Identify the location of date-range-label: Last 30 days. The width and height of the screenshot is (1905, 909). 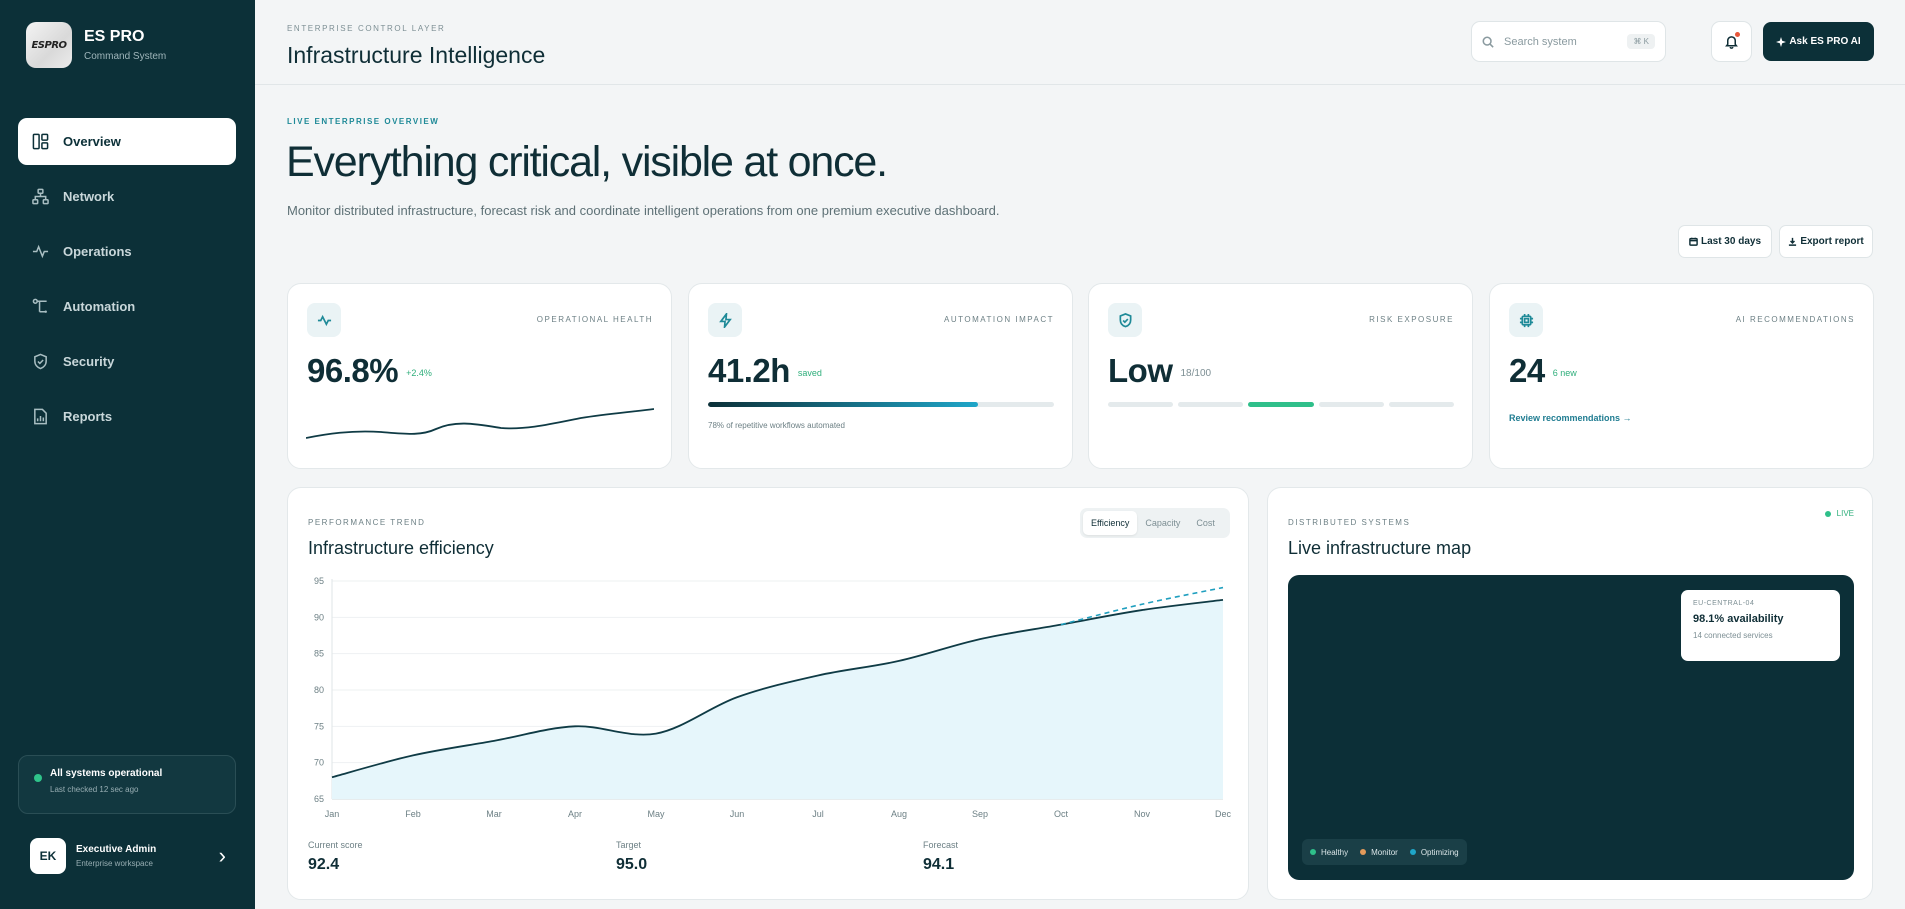
(1731, 241).